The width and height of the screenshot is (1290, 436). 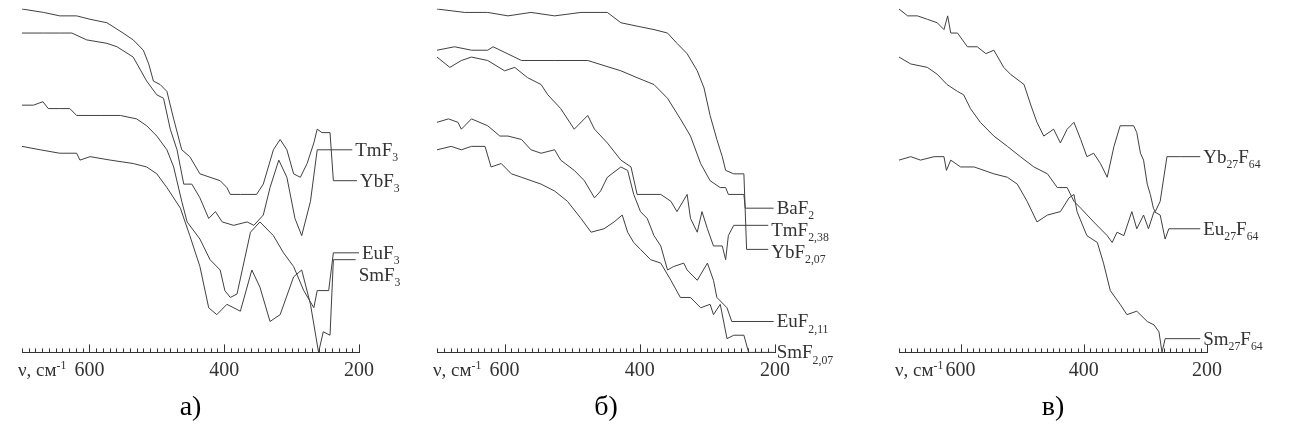 I want to click on text: а), so click(x=190, y=405).